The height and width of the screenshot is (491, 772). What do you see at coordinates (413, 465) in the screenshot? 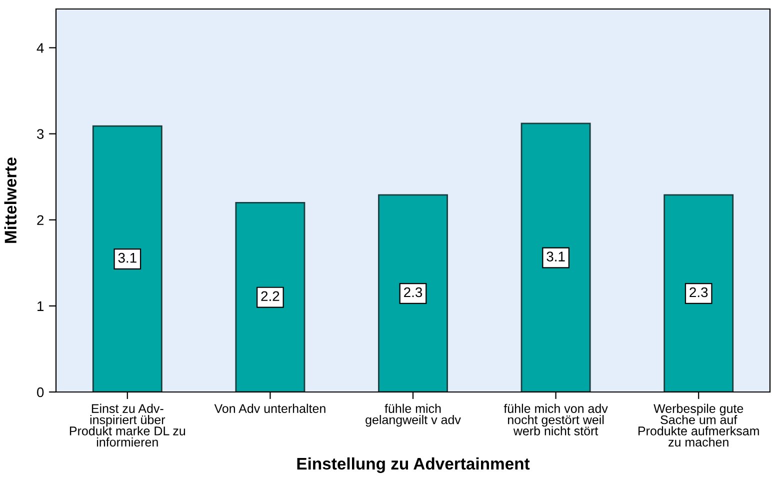
I see `x-axis-title: Einstellung zu Advertainment` at bounding box center [413, 465].